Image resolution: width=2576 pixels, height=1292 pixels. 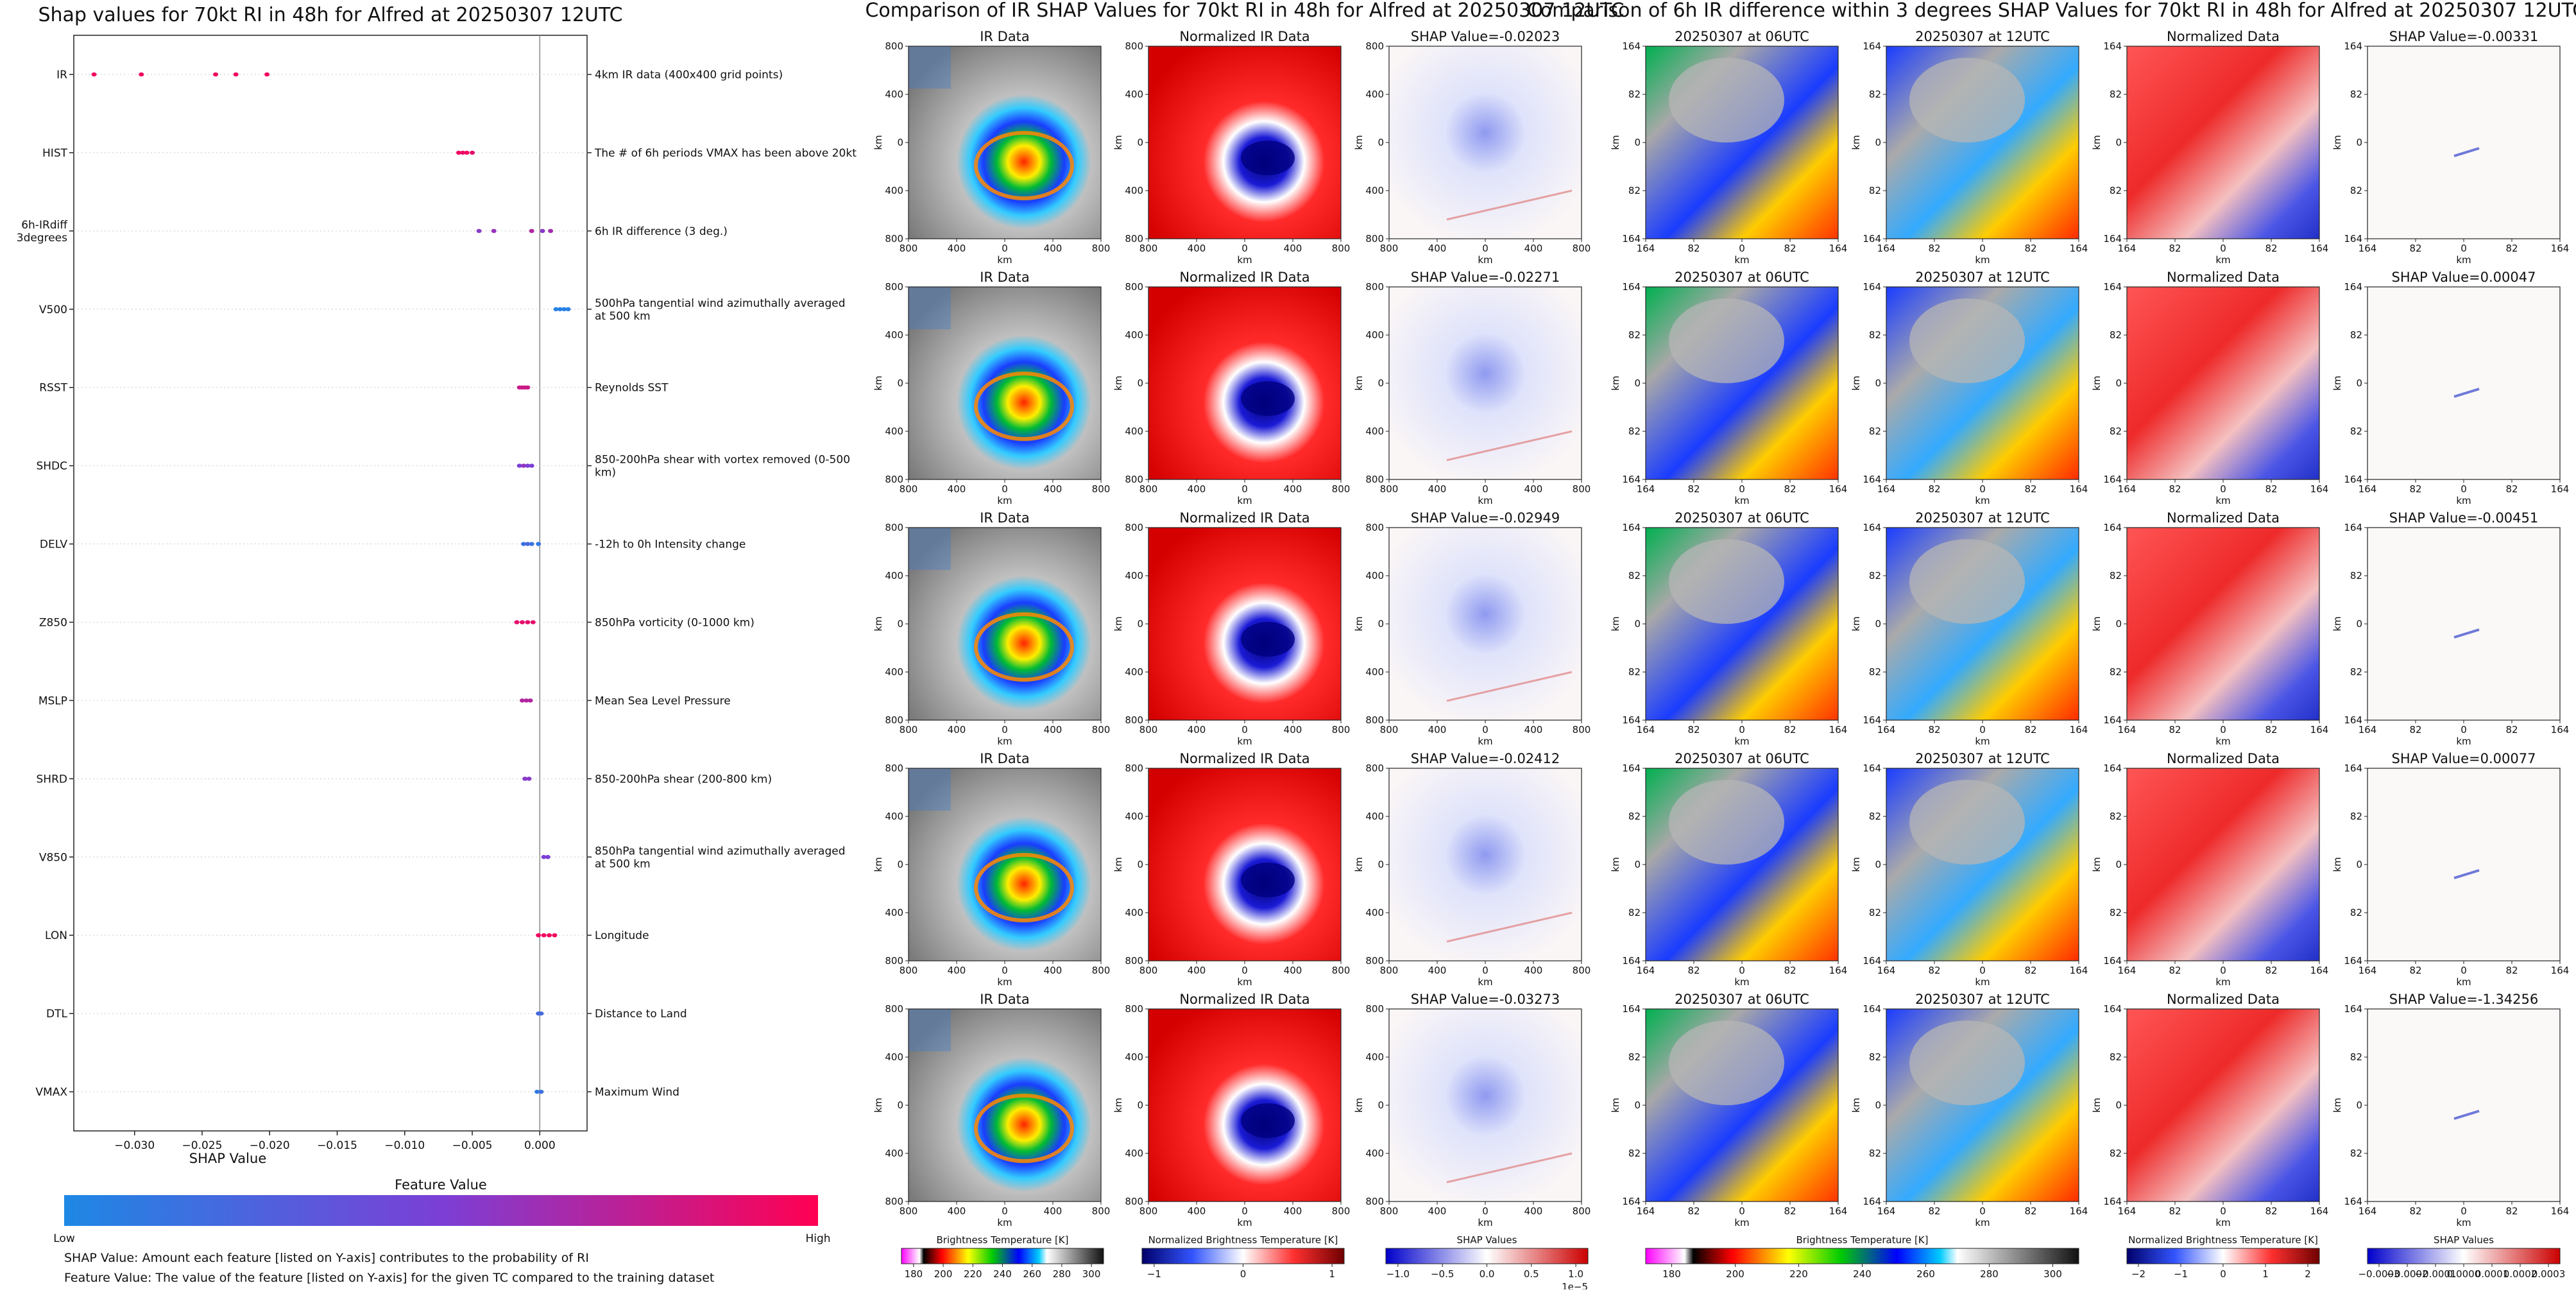 I want to click on feature-name: Z850, so click(x=53, y=622).